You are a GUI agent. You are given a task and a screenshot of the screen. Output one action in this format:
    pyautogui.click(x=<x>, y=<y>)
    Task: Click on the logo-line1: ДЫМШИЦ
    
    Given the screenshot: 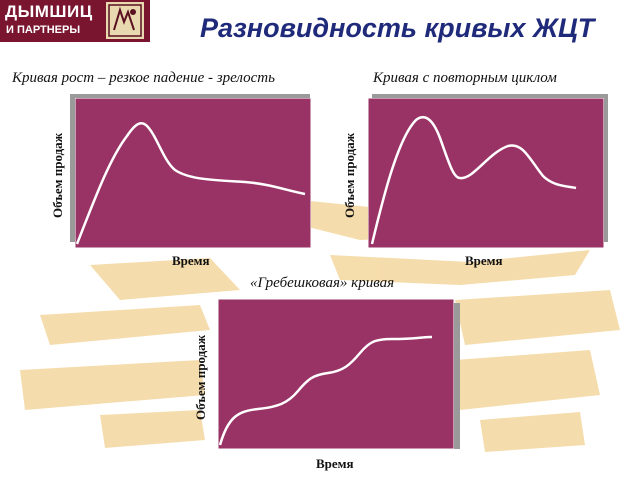 What is the action you would take?
    pyautogui.click(x=49, y=11)
    